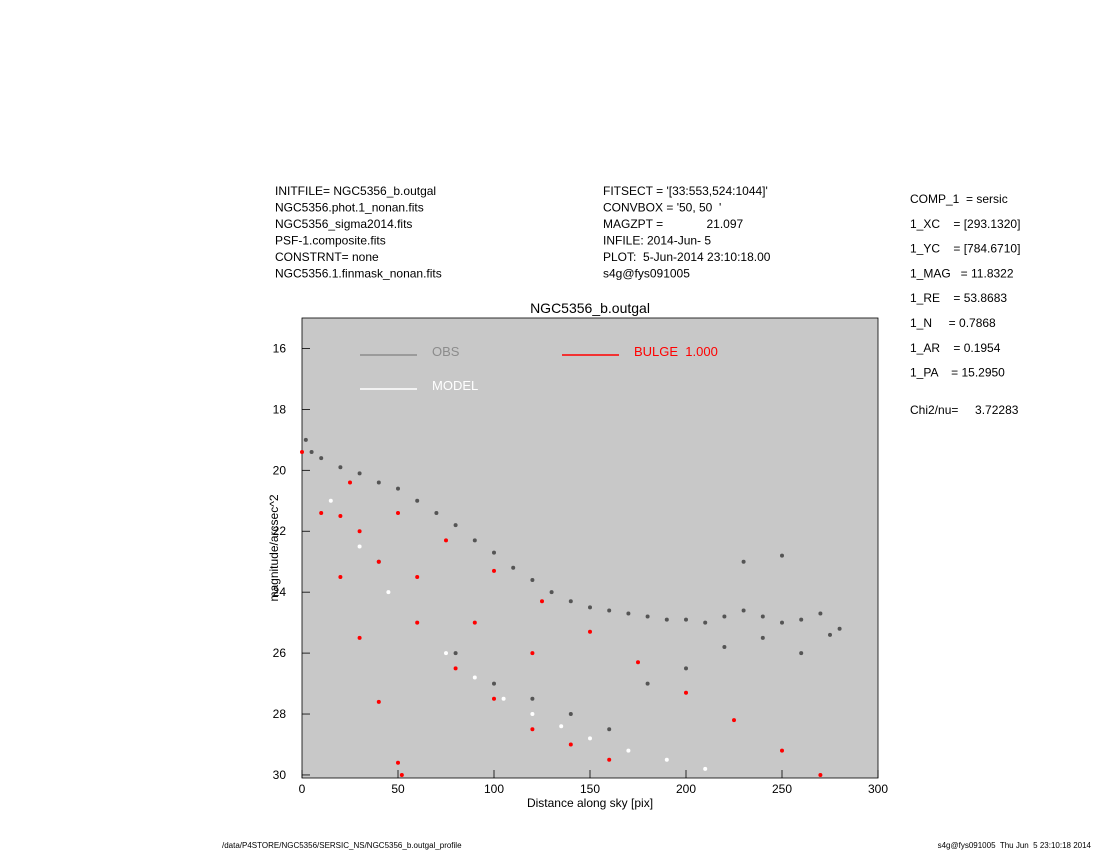  What do you see at coordinates (280, 592) in the screenshot?
I see `y-tick-label: 24` at bounding box center [280, 592].